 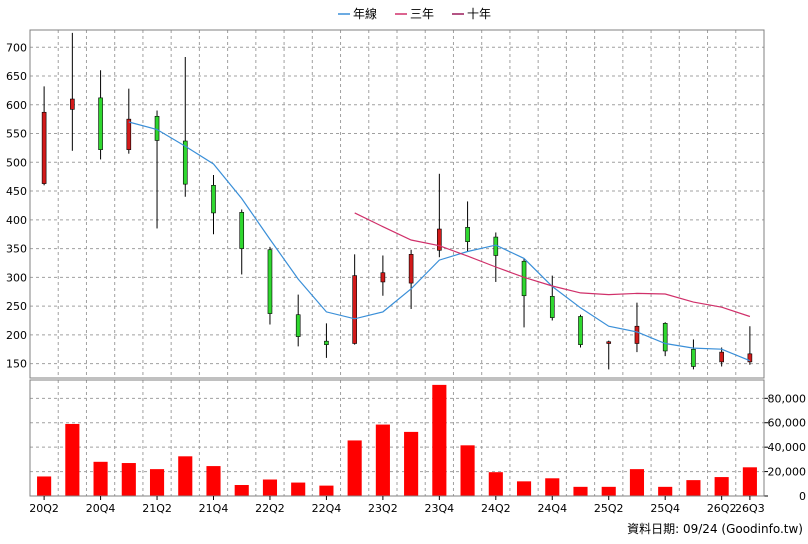 What do you see at coordinates (16, 277) in the screenshot?
I see `price-tick-label: 300` at bounding box center [16, 277].